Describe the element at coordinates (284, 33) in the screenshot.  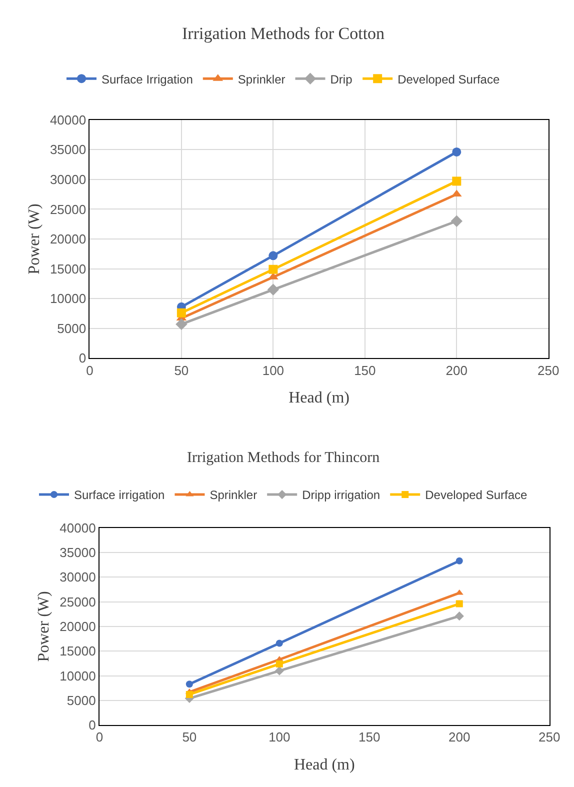
I see `chart-title: Irrigation Methods for Cotton` at that location.